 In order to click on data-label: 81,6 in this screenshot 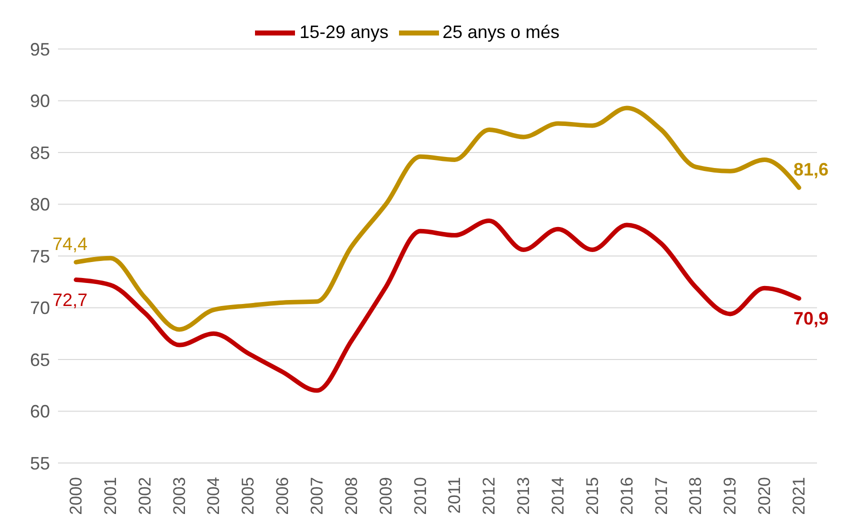, I will do `click(811, 170)`.